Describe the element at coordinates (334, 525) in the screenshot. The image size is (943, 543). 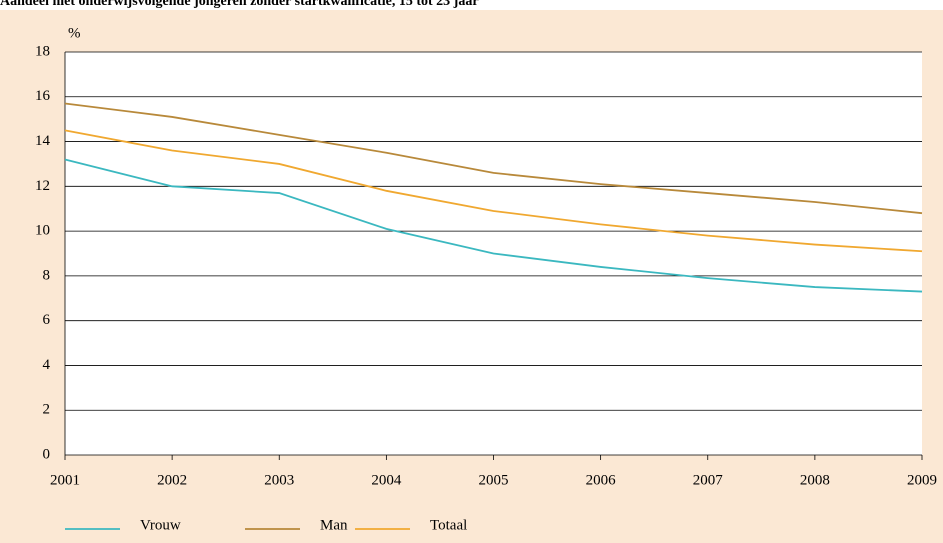
I see `legend-label: Man` at that location.